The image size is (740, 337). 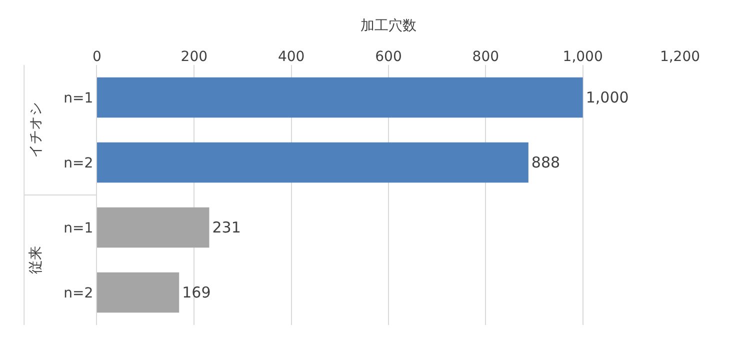 What do you see at coordinates (226, 227) in the screenshot?
I see `data-label: 231` at bounding box center [226, 227].